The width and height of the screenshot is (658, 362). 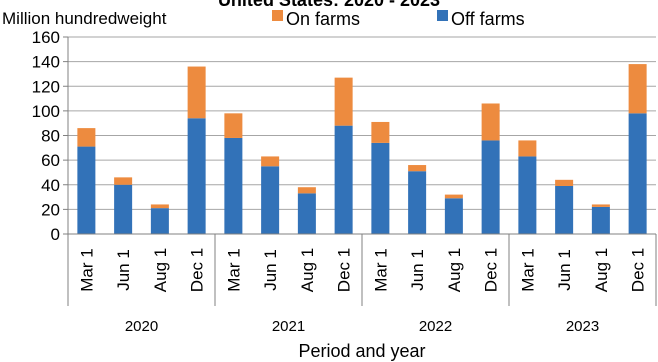 I want to click on y-tick-label: 100, so click(x=46, y=111).